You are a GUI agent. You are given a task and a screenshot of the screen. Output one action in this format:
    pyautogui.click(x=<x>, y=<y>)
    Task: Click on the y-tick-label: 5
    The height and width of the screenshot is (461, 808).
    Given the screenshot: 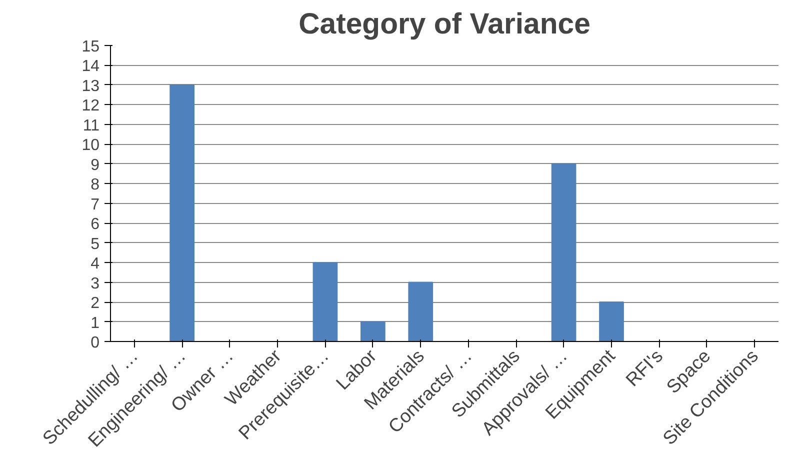 What is the action you would take?
    pyautogui.click(x=95, y=244)
    